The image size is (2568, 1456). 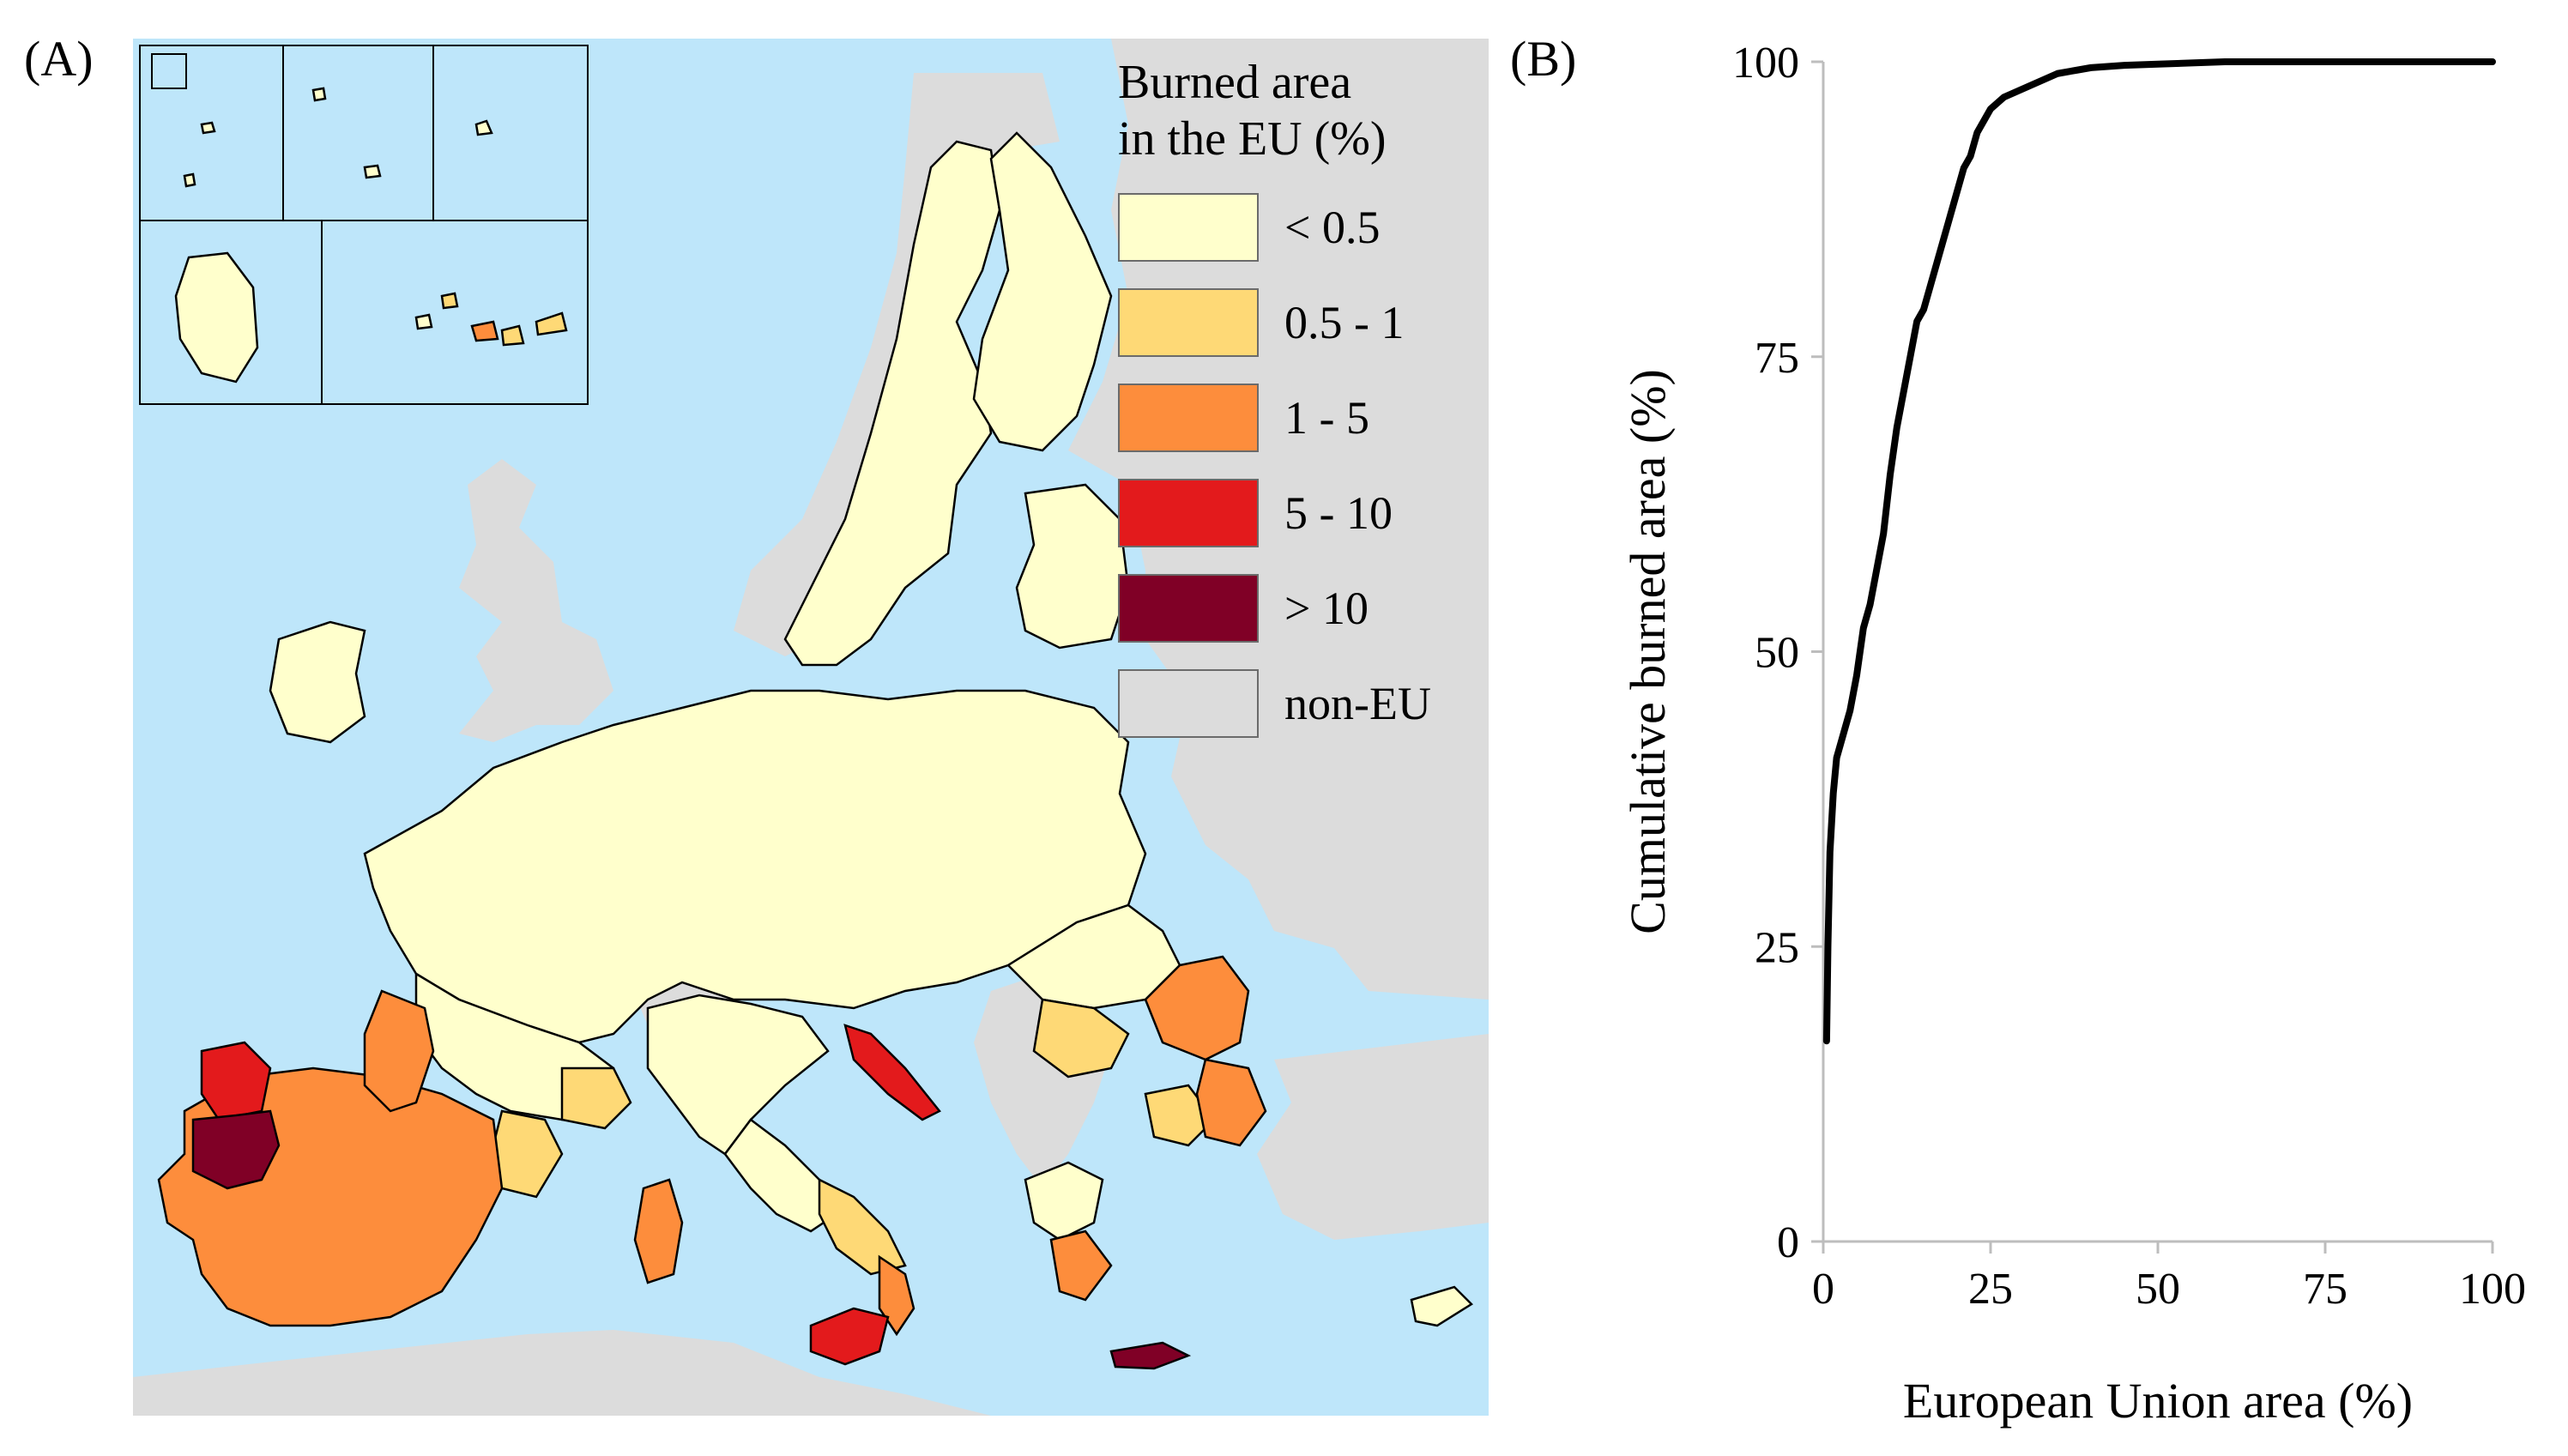 I want to click on legend-label: > 10, so click(x=1326, y=609).